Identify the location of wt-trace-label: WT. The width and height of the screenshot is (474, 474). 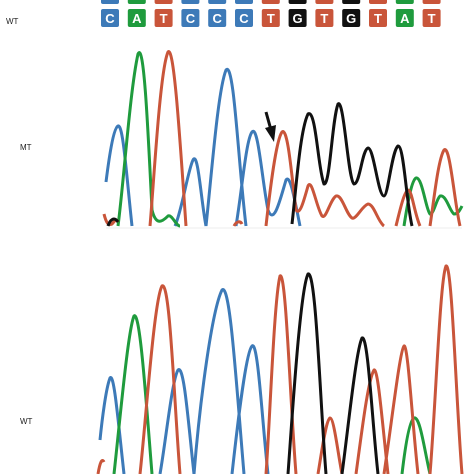
(26, 421).